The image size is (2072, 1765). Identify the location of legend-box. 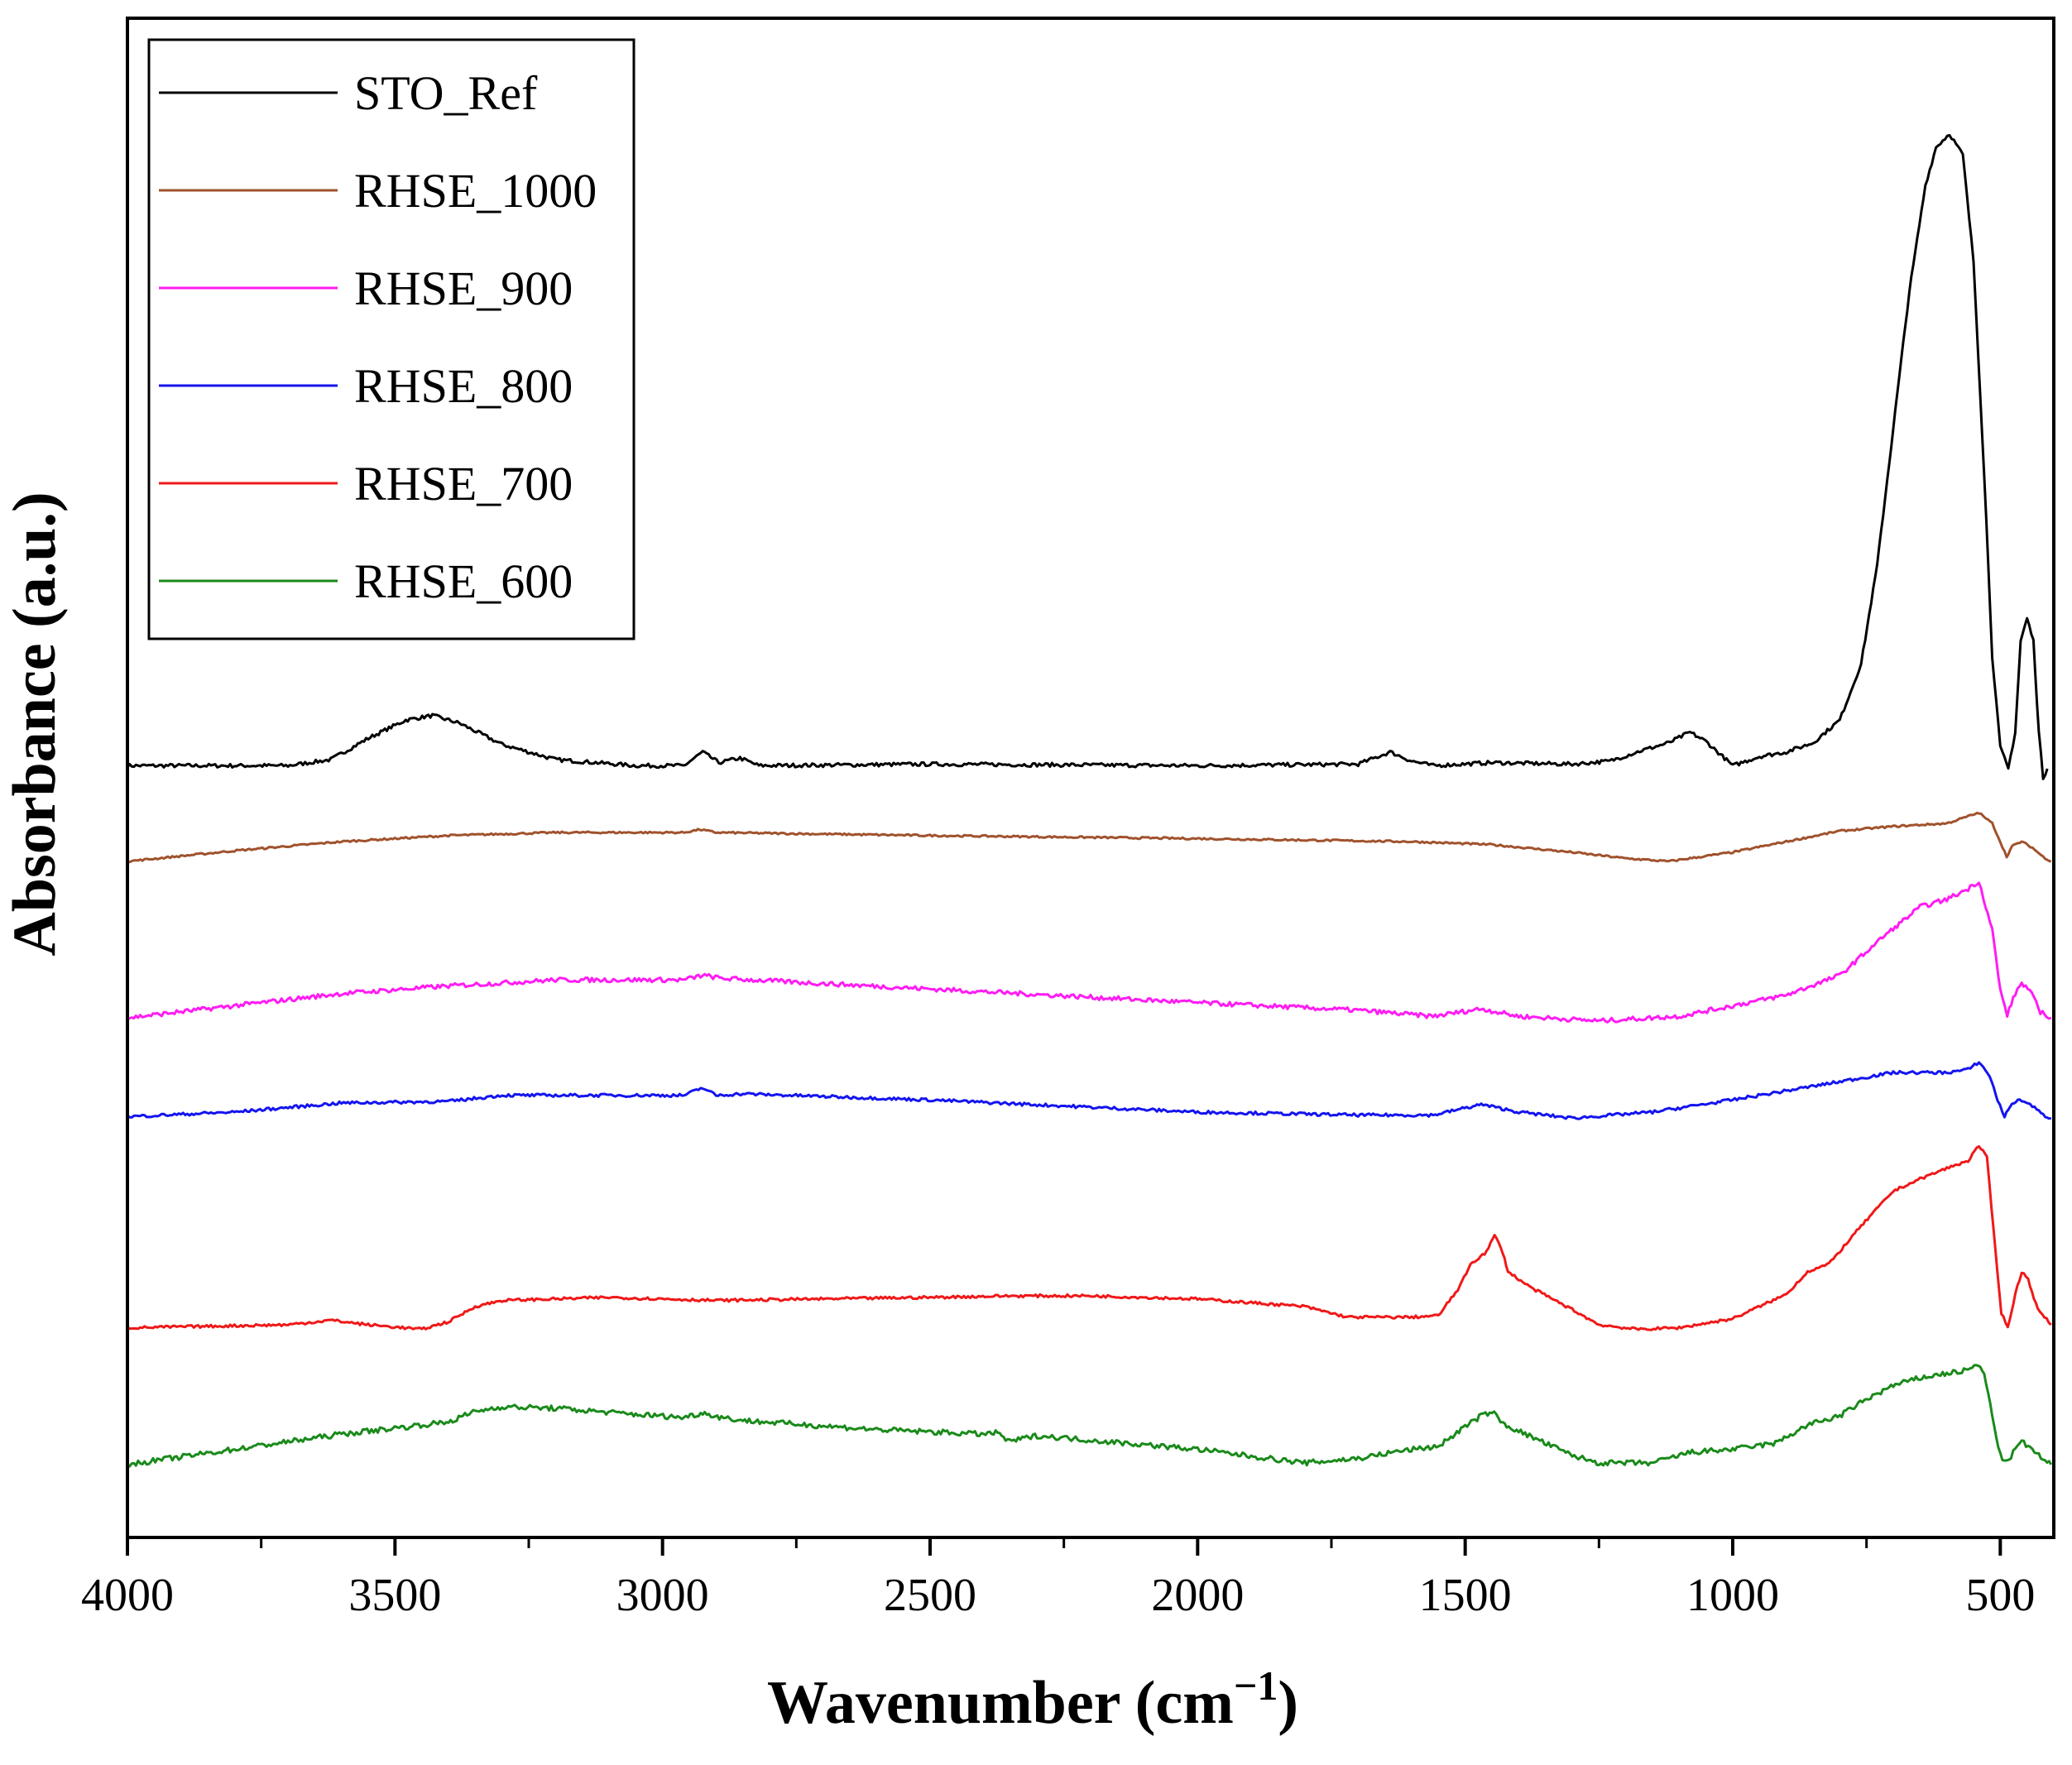
(391, 339).